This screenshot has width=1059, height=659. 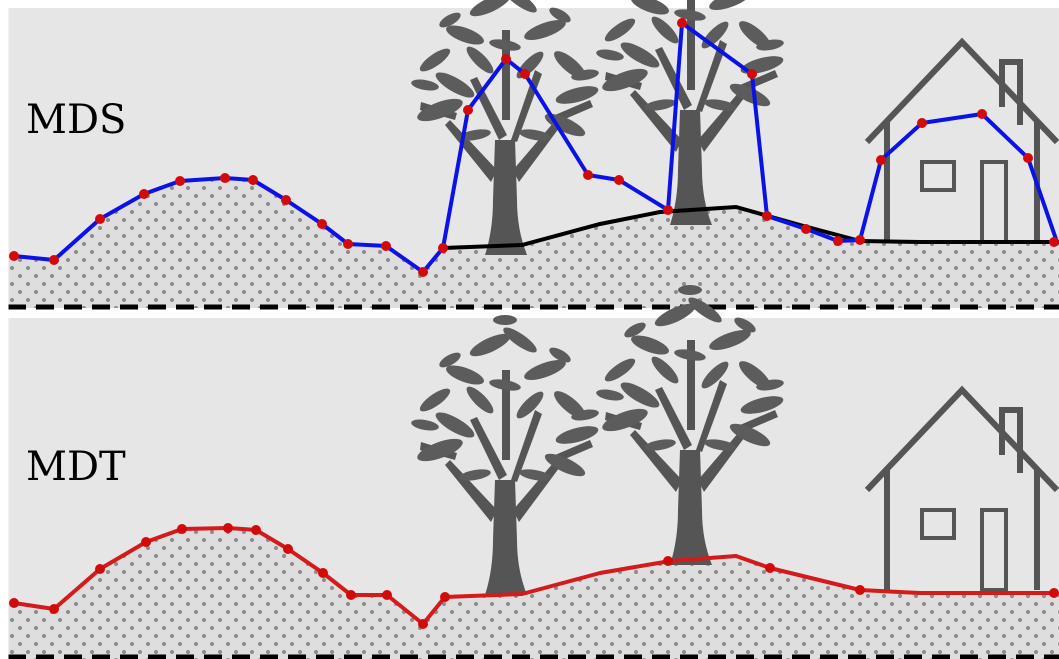 What do you see at coordinates (76, 120) in the screenshot?
I see `mds-label: MDS` at bounding box center [76, 120].